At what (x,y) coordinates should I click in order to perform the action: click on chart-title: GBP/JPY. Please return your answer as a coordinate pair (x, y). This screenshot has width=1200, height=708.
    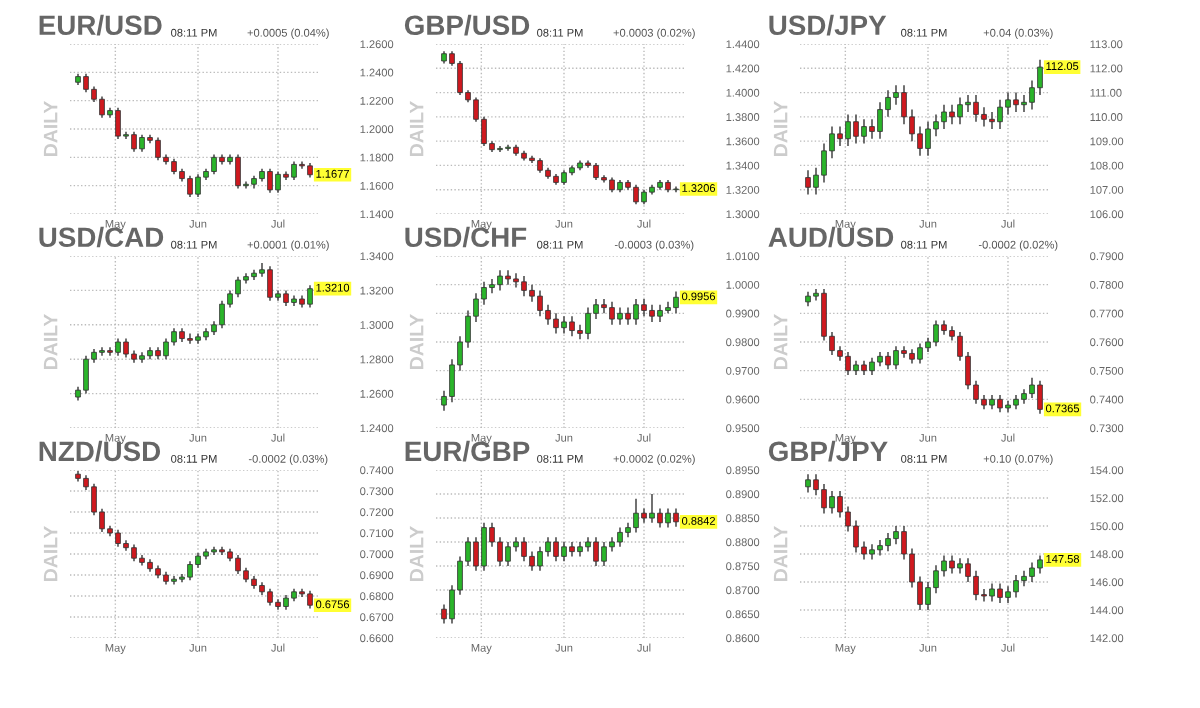
    Looking at the image, I should click on (828, 451).